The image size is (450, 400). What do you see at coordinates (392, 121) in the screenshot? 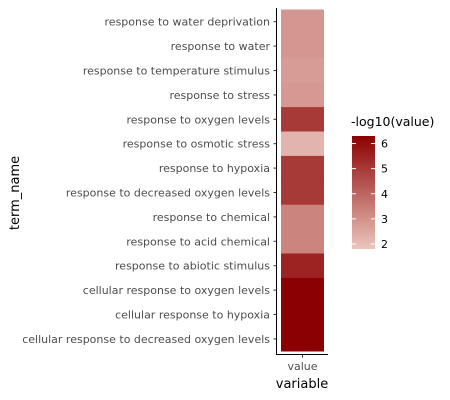
I see `legend-title: -log10(value)` at bounding box center [392, 121].